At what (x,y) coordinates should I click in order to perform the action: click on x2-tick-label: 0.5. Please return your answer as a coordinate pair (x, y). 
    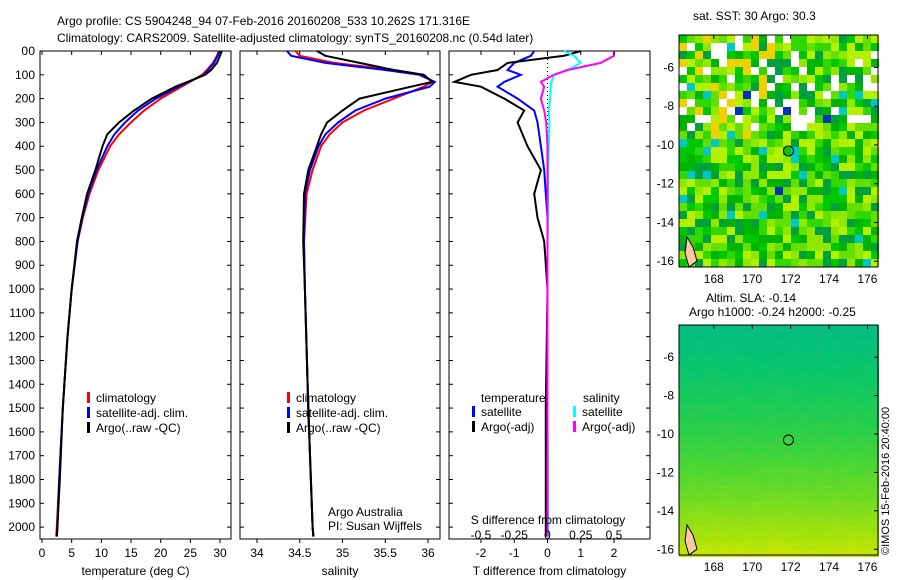
    Looking at the image, I should click on (614, 535).